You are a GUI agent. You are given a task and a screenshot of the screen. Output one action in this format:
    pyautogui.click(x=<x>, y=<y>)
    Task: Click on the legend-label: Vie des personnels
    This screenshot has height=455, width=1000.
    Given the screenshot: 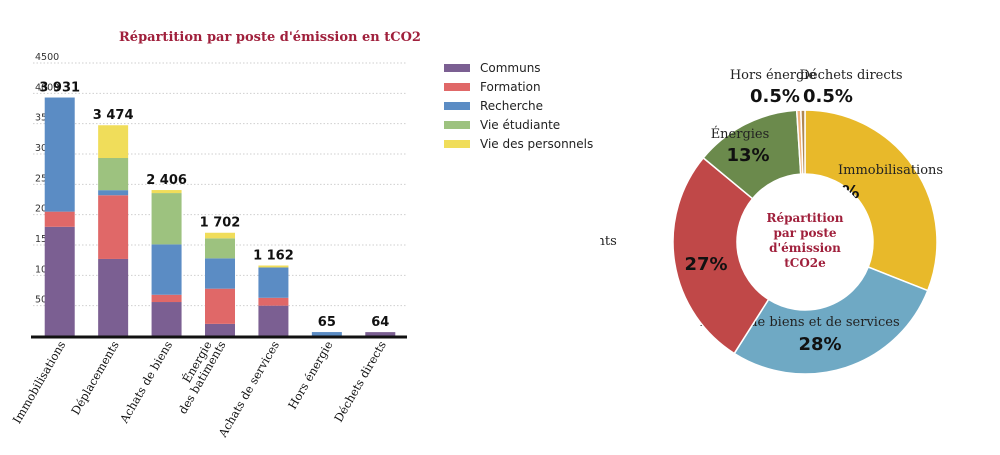 What is the action you would take?
    pyautogui.click(x=537, y=143)
    